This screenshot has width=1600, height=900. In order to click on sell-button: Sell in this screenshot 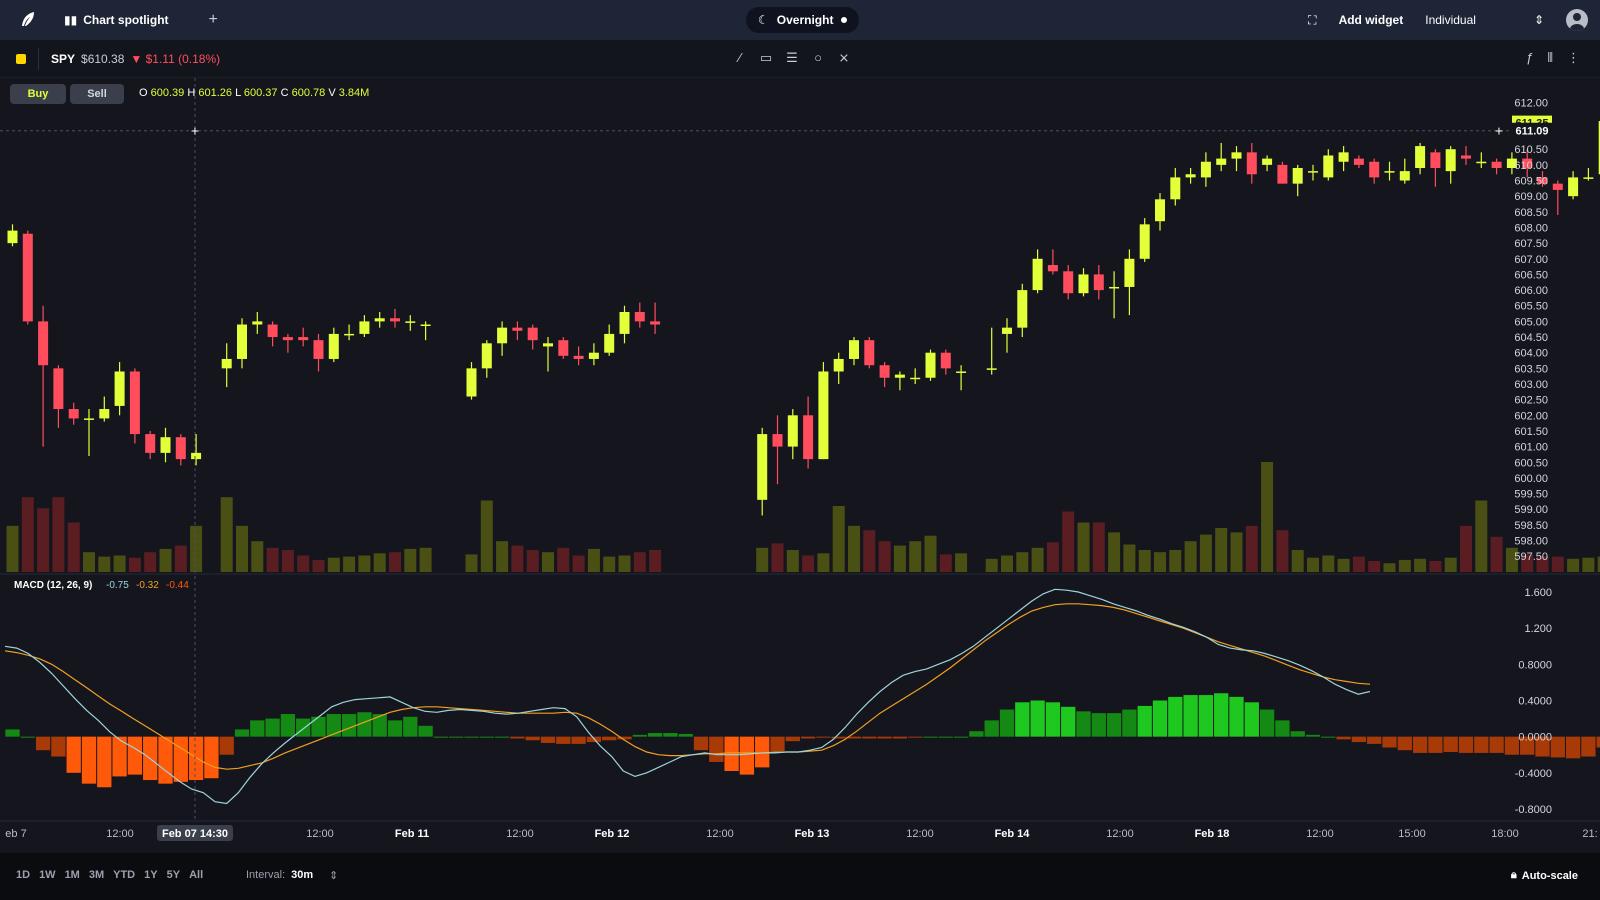, I will do `click(97, 94)`.